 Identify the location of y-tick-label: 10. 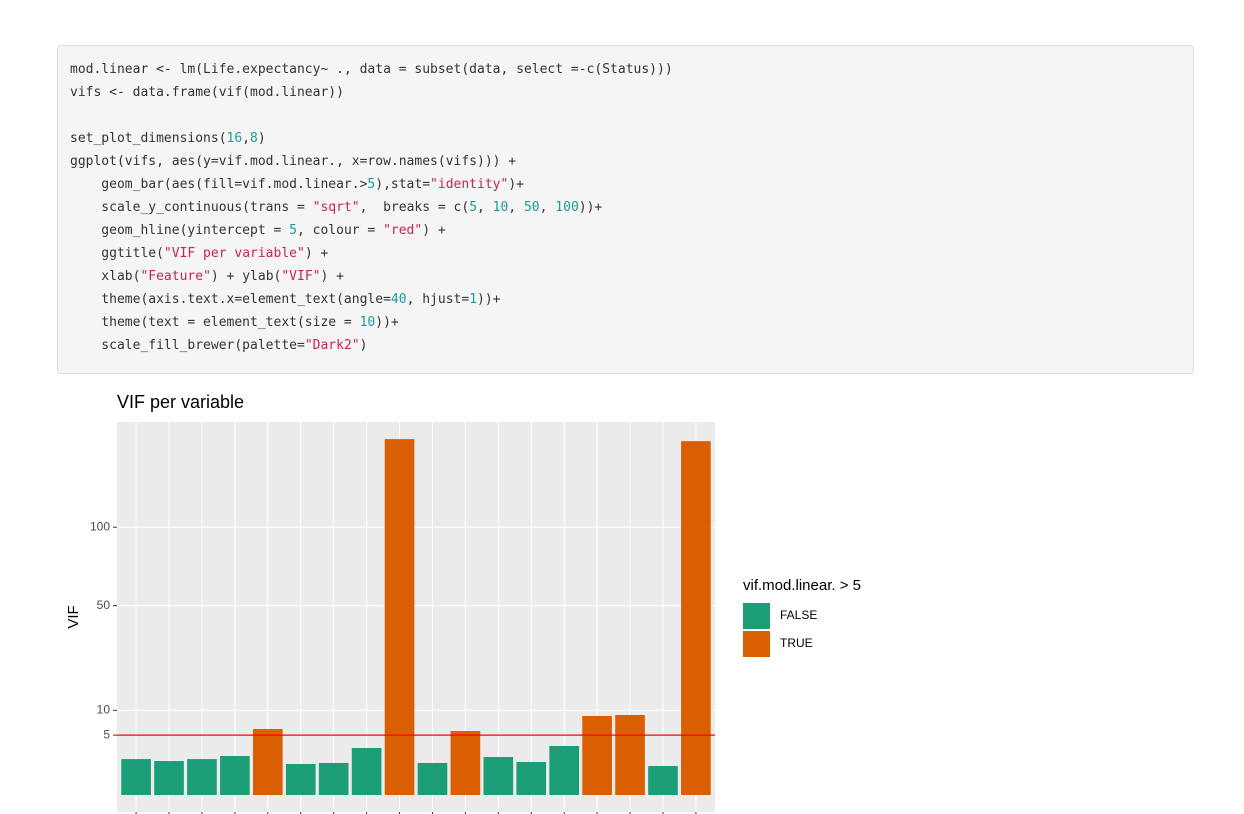
(104, 709).